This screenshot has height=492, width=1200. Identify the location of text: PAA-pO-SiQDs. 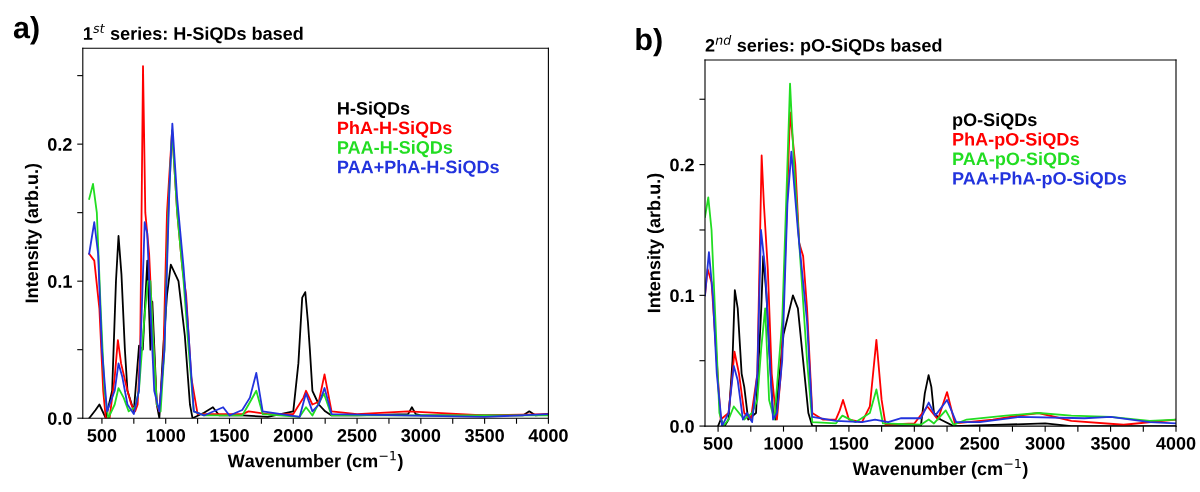
(1016, 160).